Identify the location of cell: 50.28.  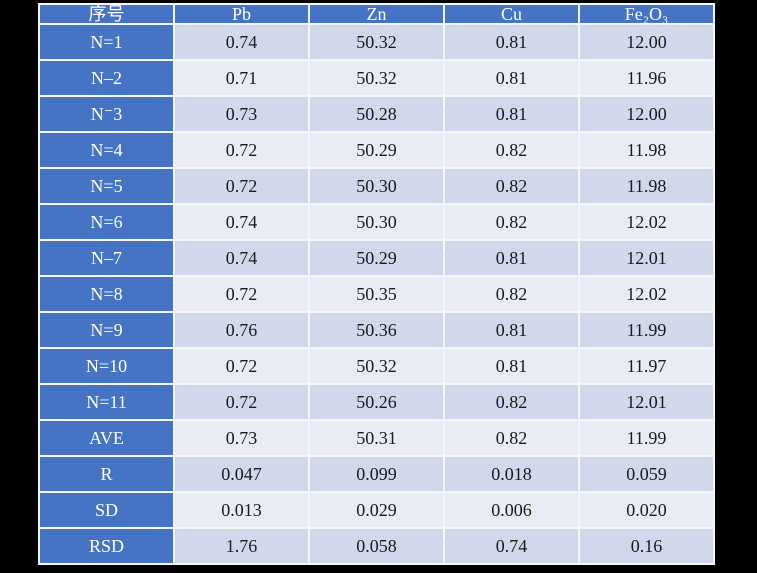
(376, 114).